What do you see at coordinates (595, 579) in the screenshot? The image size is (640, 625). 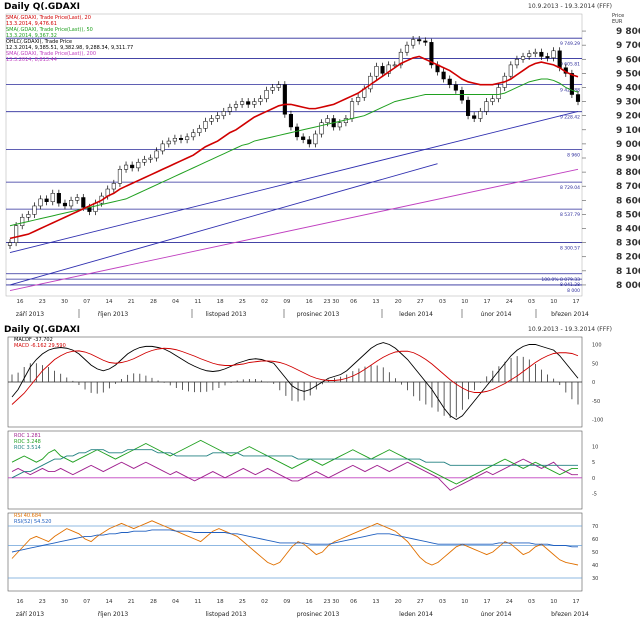 I see `rsi-y-label: 30` at bounding box center [595, 579].